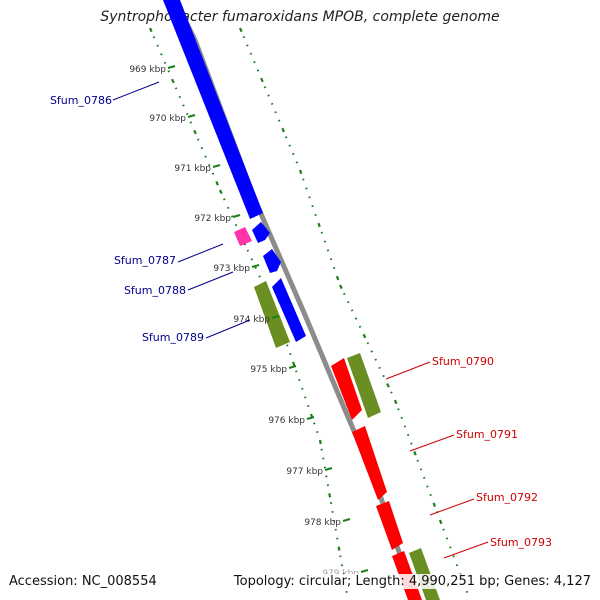 The width and height of the screenshot is (600, 600). I want to click on ruler-label: 972 kbp, so click(212, 219).